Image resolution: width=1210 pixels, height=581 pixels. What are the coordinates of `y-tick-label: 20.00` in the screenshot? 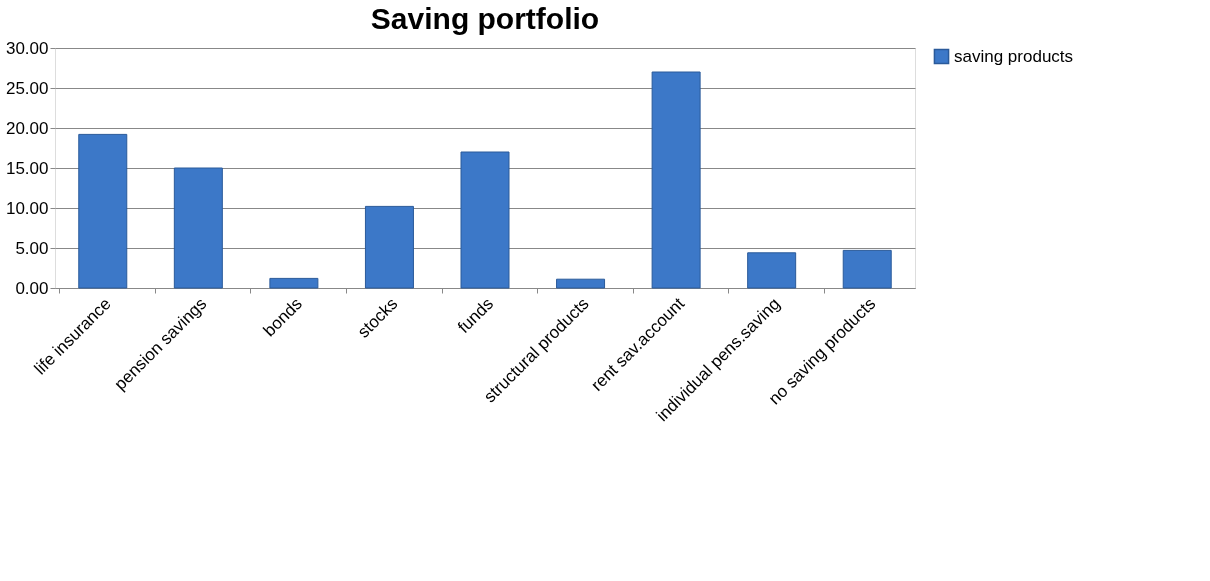 It's located at (27, 128).